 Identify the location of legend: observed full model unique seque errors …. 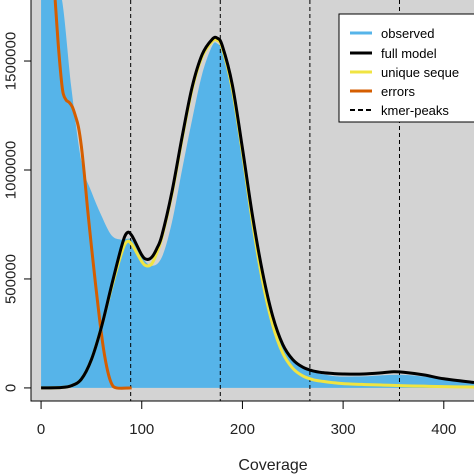
(406, 68).